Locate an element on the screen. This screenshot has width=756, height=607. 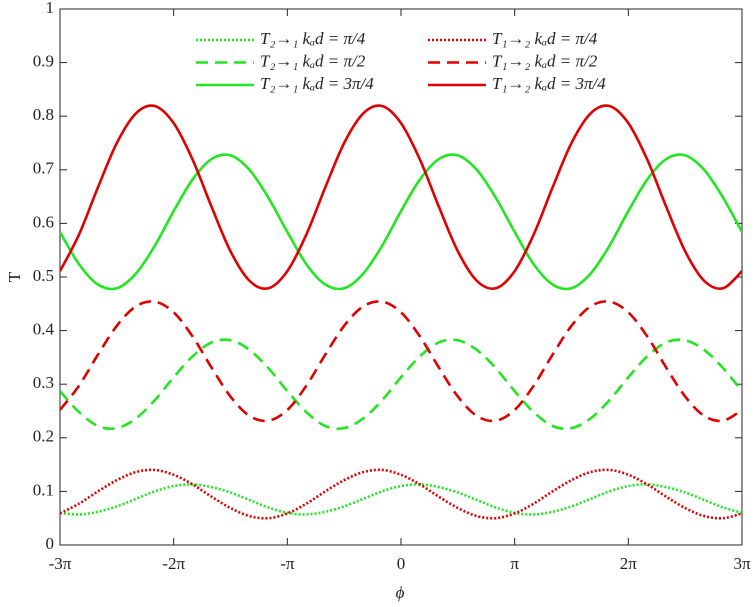
y-tick-label: 1 is located at coordinates (50, 8).